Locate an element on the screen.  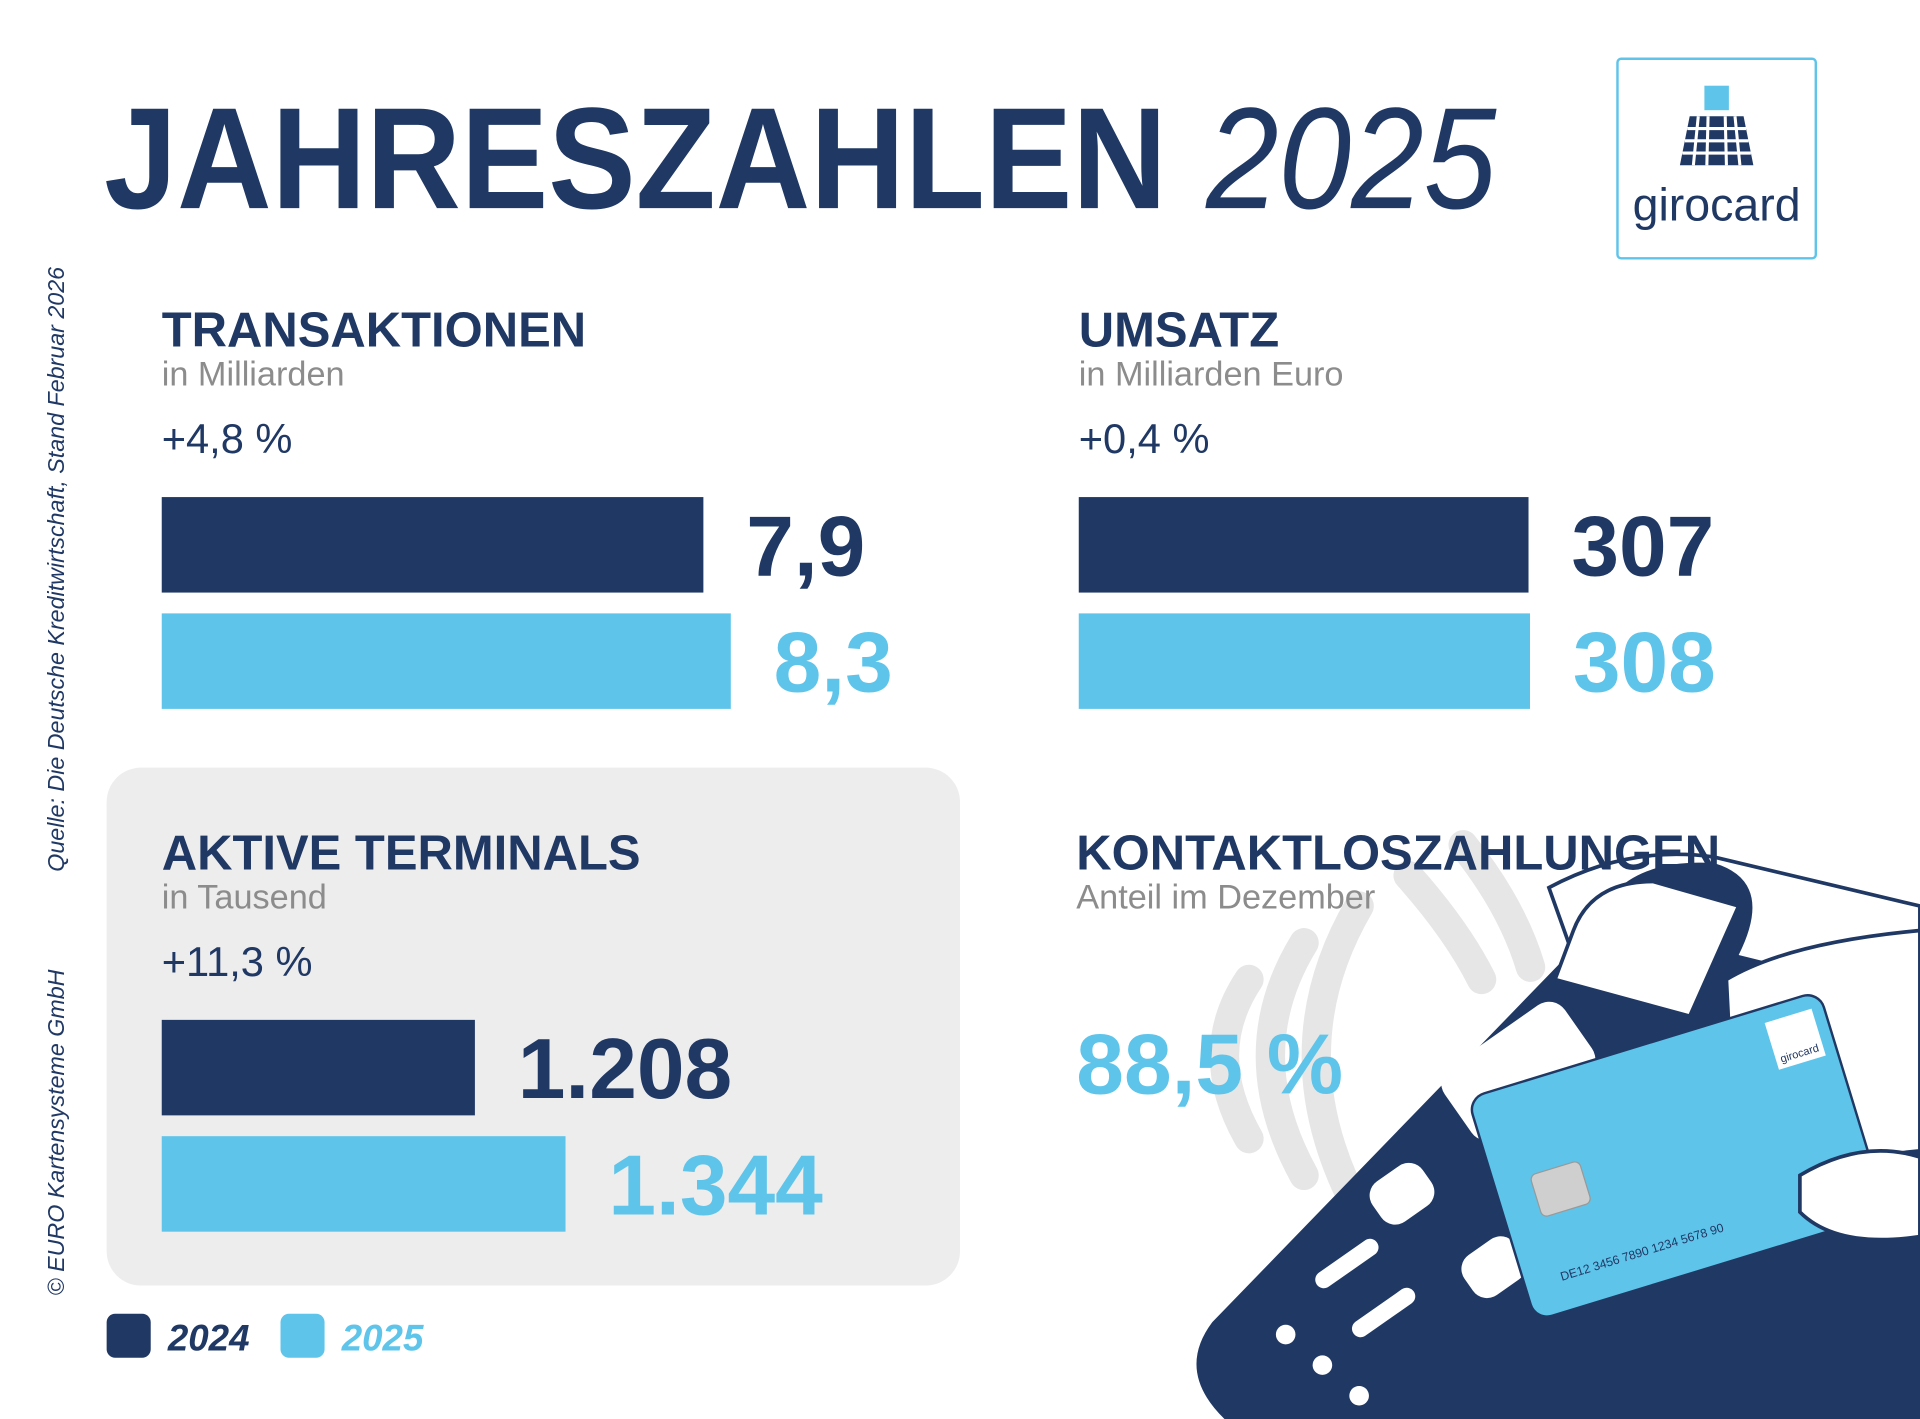
logo-arrow is located at coordinates (1716, 98).